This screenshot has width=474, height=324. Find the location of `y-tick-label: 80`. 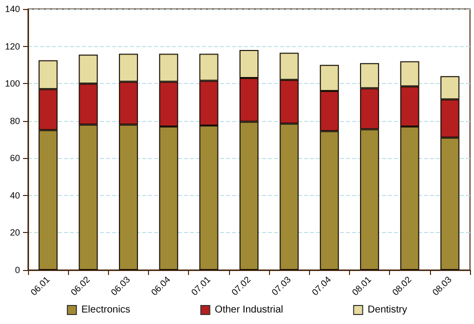

y-tick-label: 80 is located at coordinates (15, 121).